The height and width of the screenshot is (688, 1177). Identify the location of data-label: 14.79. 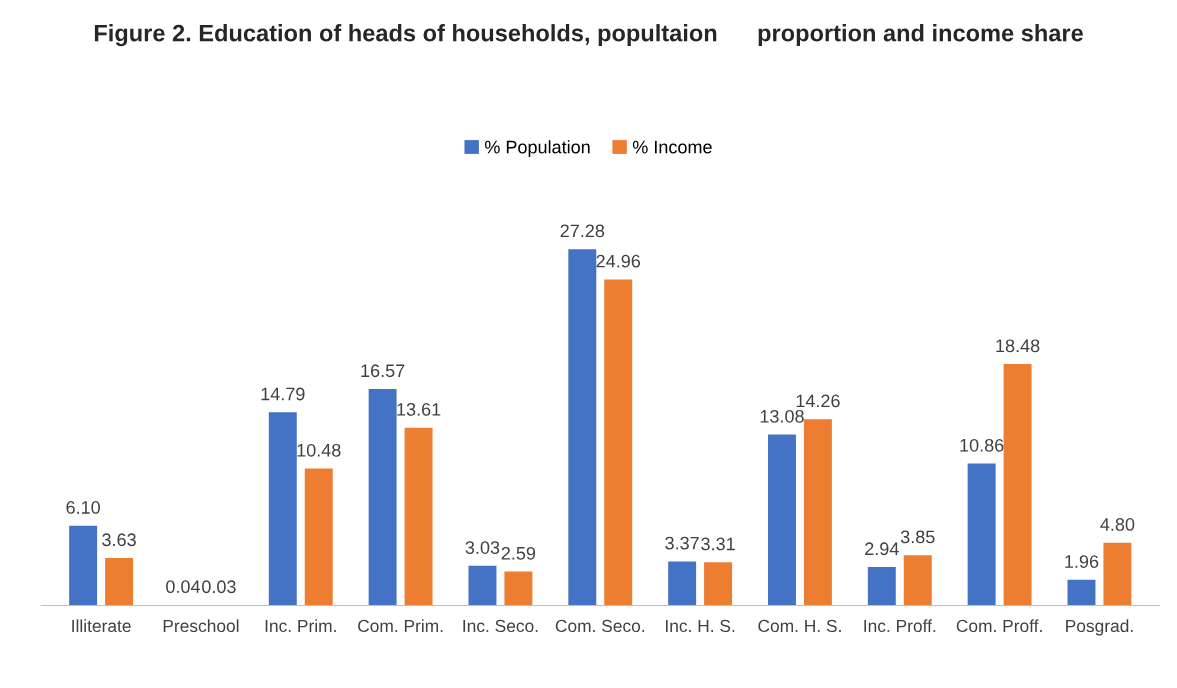
(283, 394).